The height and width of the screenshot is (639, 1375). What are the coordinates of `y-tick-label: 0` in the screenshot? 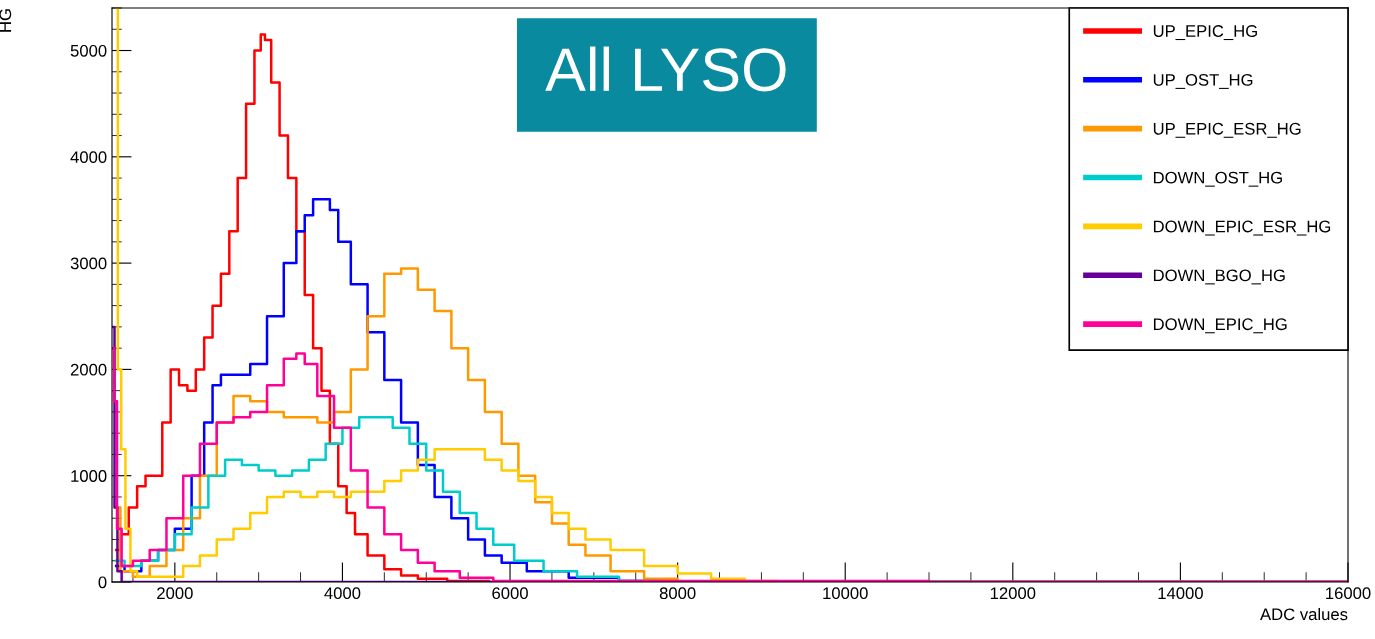 It's located at (102, 582).